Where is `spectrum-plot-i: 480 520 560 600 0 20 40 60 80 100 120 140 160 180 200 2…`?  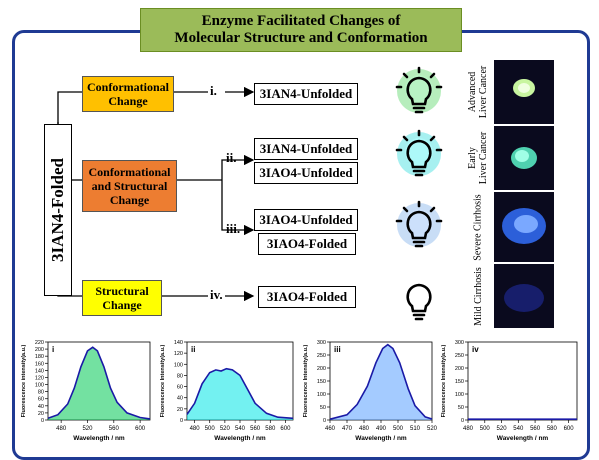
spectrum-plot-i: 480 520 560 600 0 20 40 60 80 100 120 140 160 180 200 2… is located at coordinates (87, 390).